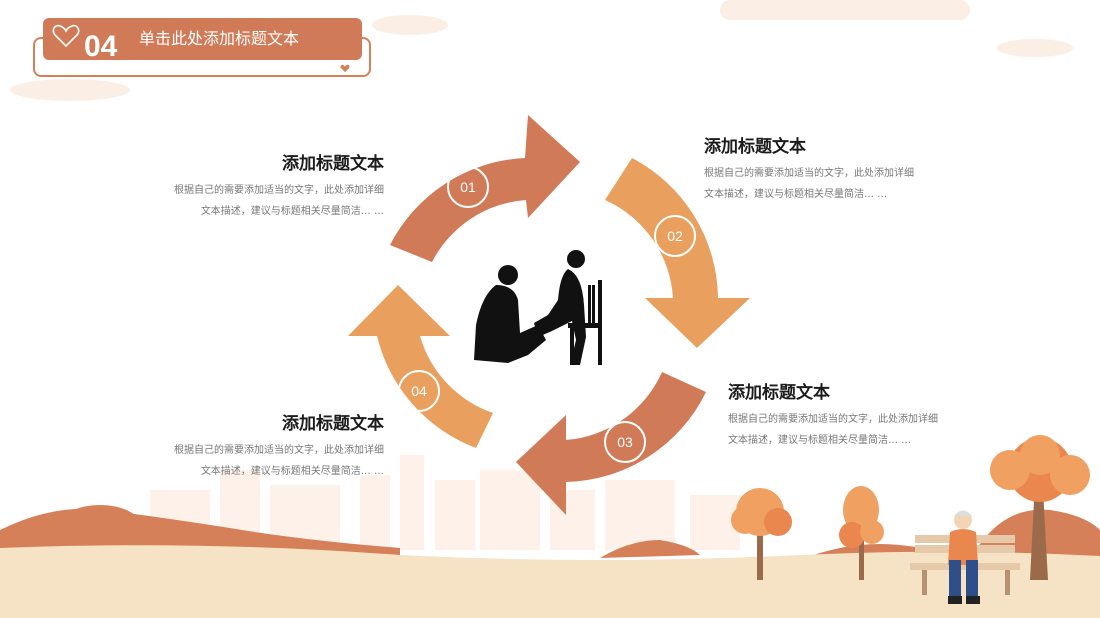 The image size is (1100, 618). I want to click on section-number: 04, so click(101, 46).